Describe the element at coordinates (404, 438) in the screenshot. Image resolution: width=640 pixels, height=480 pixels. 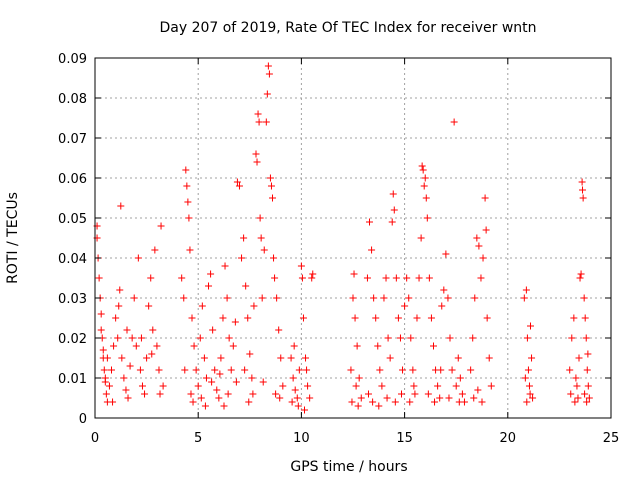
I see `x-tick-label: 15` at that location.